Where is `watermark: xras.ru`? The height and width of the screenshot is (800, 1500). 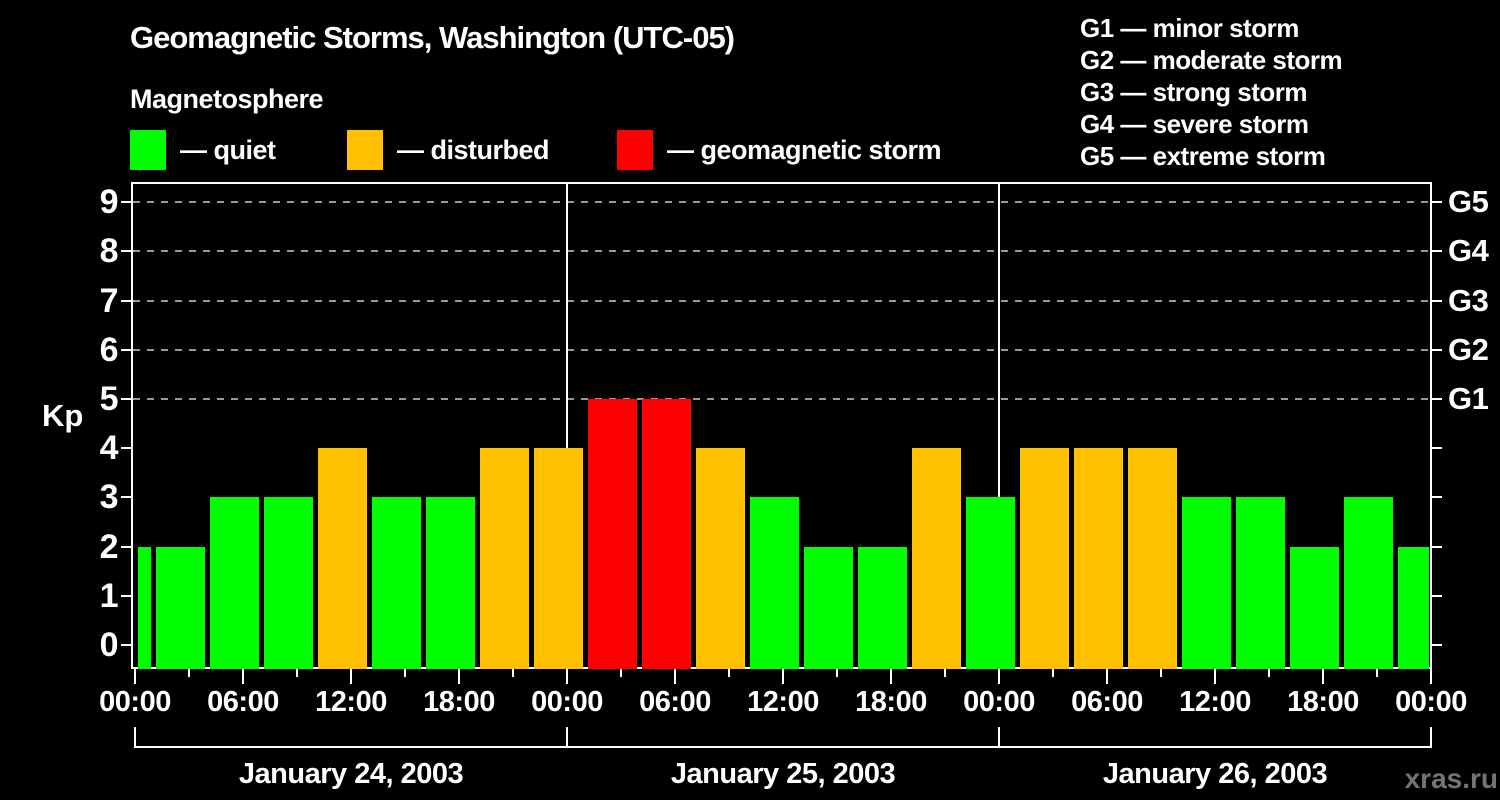
watermark: xras.ru is located at coordinates (1451, 778).